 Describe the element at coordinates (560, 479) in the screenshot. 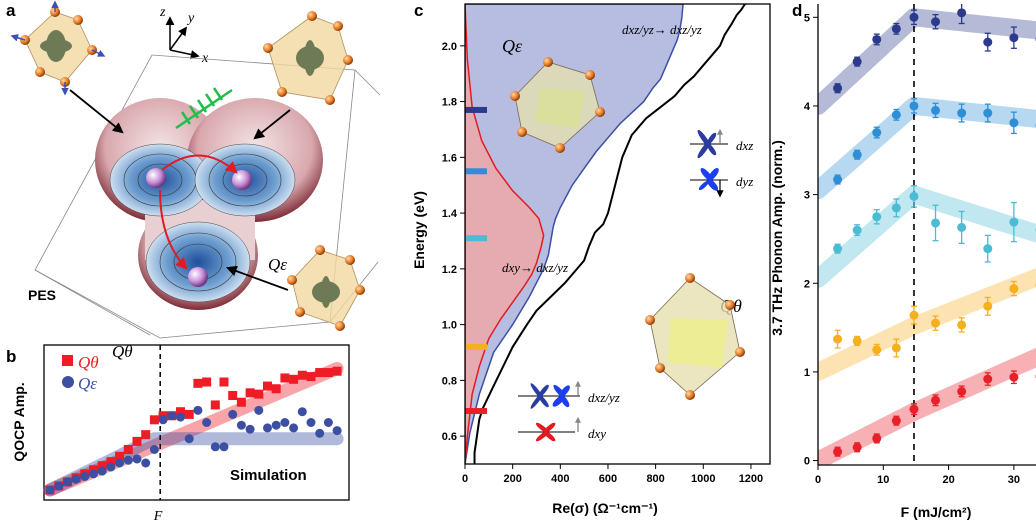

I see `x-tick-label: 400` at that location.